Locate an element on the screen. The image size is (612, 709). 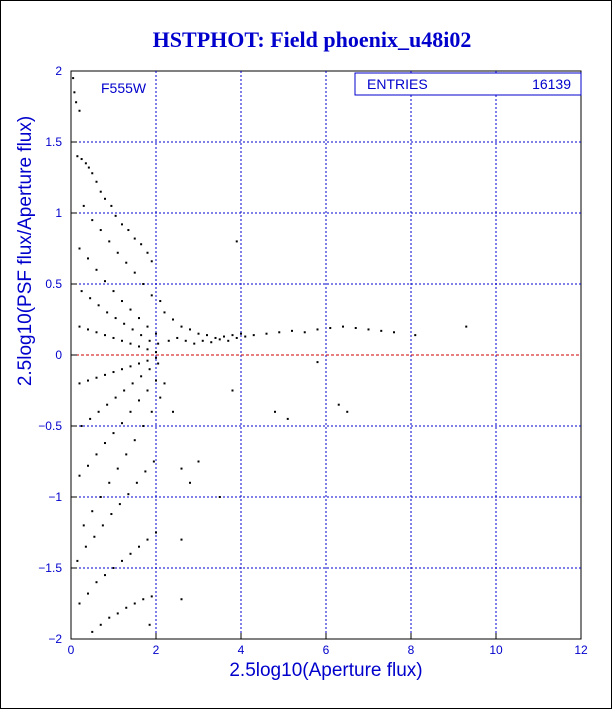
x-tick-label-0: 0 is located at coordinates (71, 650).